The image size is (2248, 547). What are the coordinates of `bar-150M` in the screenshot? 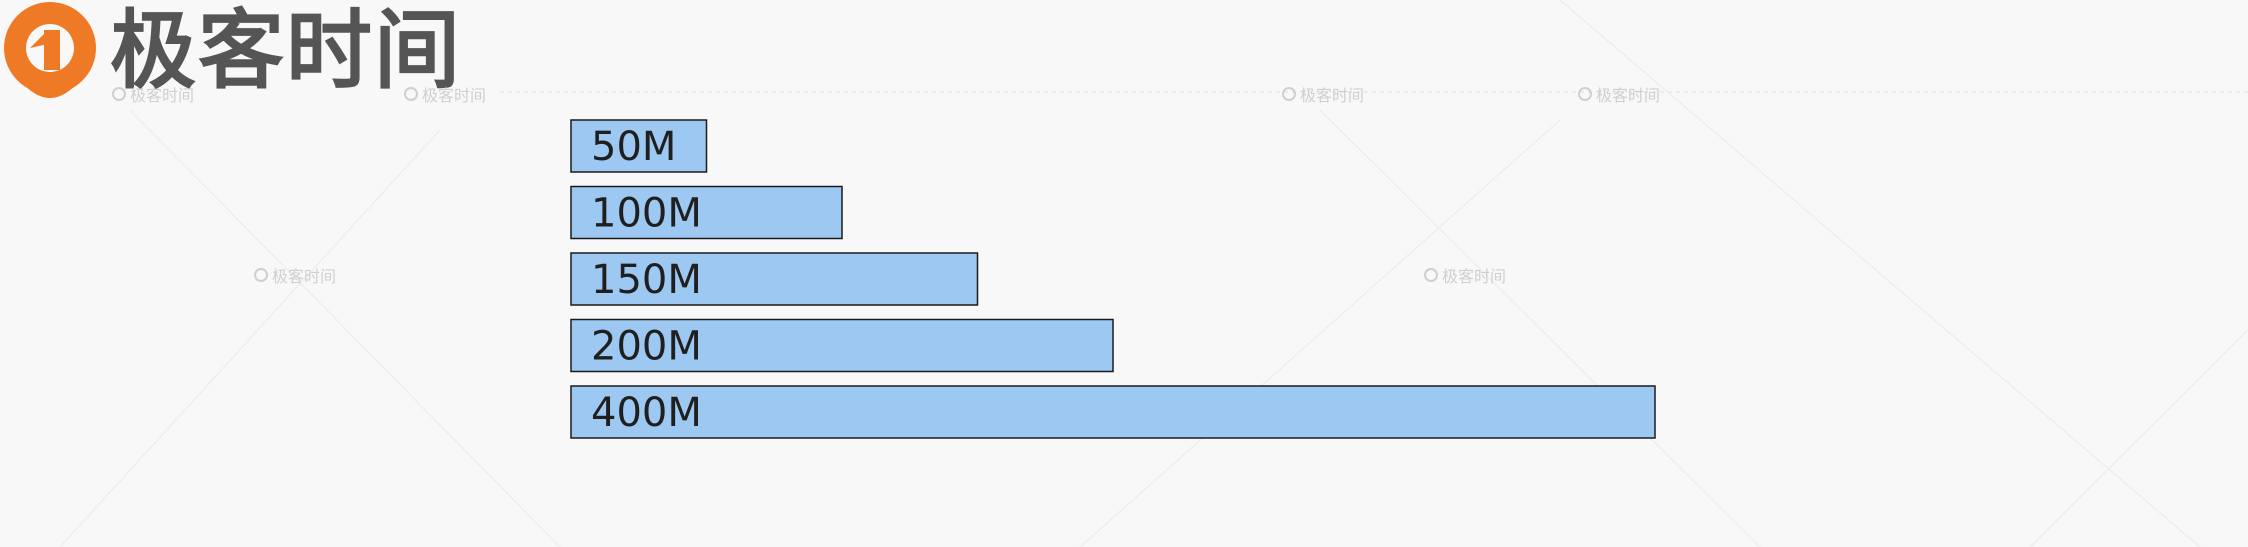 It's located at (774, 279).